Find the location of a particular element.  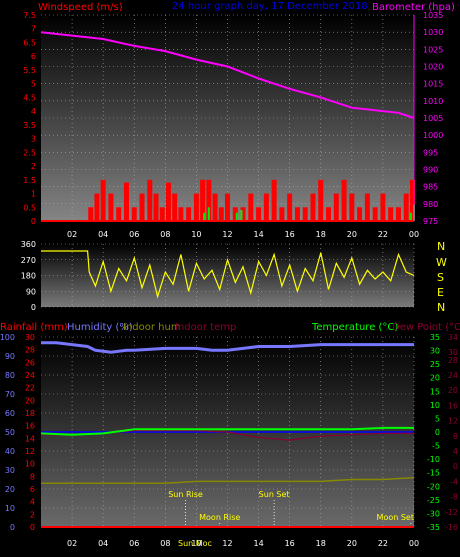

temperature-tick-label: 5 is located at coordinates (437, 418).